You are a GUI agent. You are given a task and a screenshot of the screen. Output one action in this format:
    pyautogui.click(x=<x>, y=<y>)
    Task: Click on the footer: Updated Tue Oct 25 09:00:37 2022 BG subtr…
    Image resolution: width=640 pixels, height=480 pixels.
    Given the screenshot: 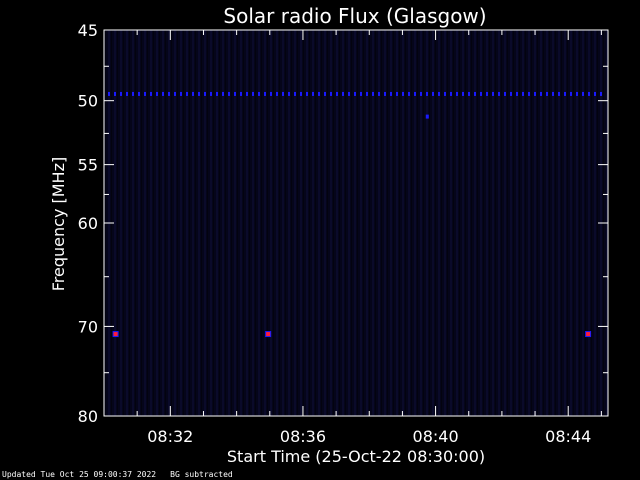 What is the action you would take?
    pyautogui.click(x=124, y=475)
    